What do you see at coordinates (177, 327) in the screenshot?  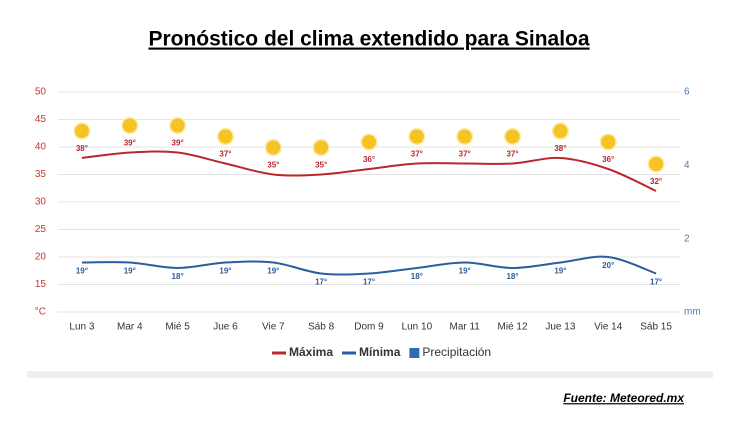 I see `x-tick-label: Mié 5` at bounding box center [177, 327].